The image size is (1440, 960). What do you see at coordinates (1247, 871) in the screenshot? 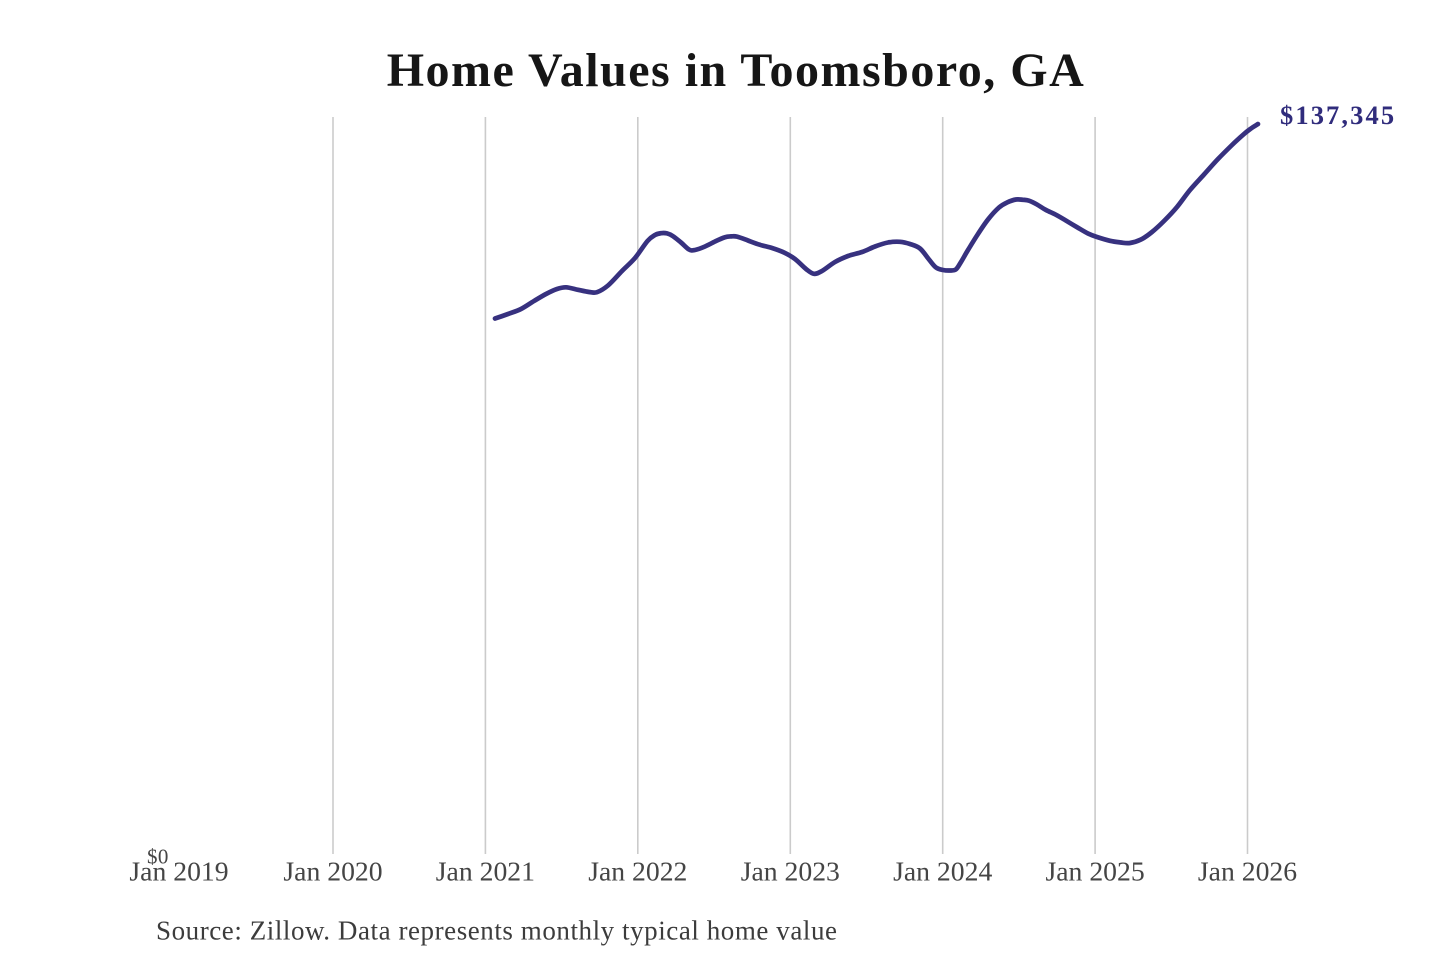
I see `svg-text: Jan 2026` at bounding box center [1247, 871].